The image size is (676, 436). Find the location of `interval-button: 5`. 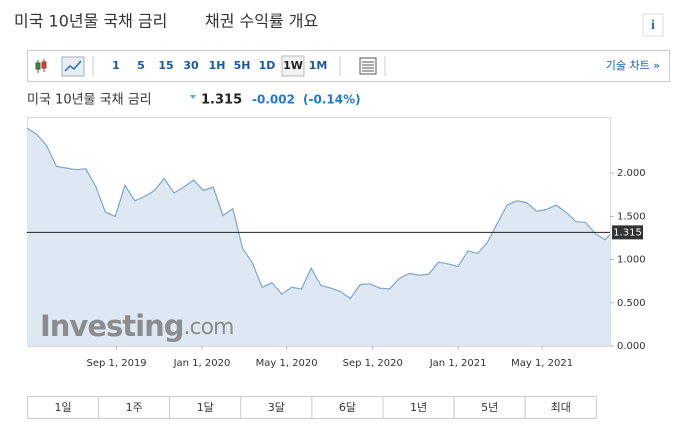

interval-button: 5 is located at coordinates (141, 65).